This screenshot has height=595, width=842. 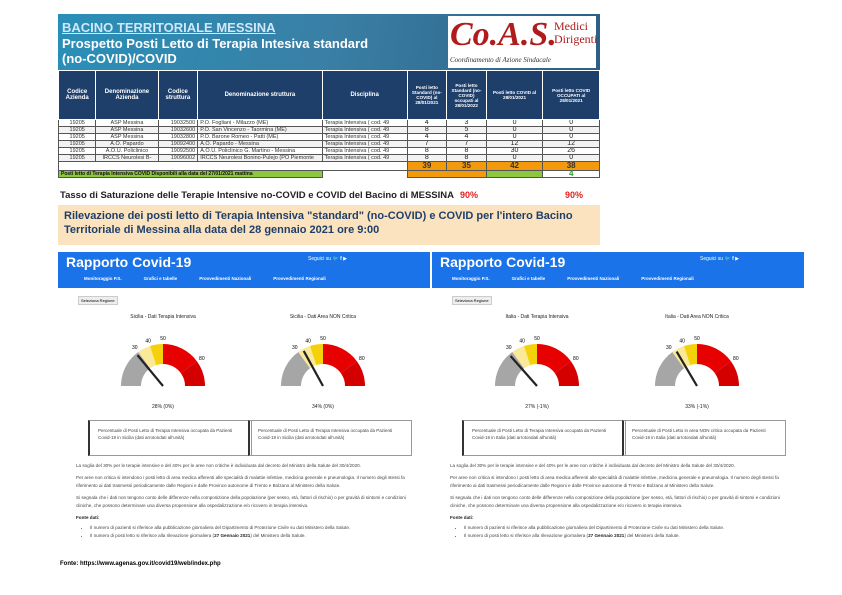 I want to click on table-cell: A.O.U. Policlinico G. Martino - Messina, so click(x=260, y=151).